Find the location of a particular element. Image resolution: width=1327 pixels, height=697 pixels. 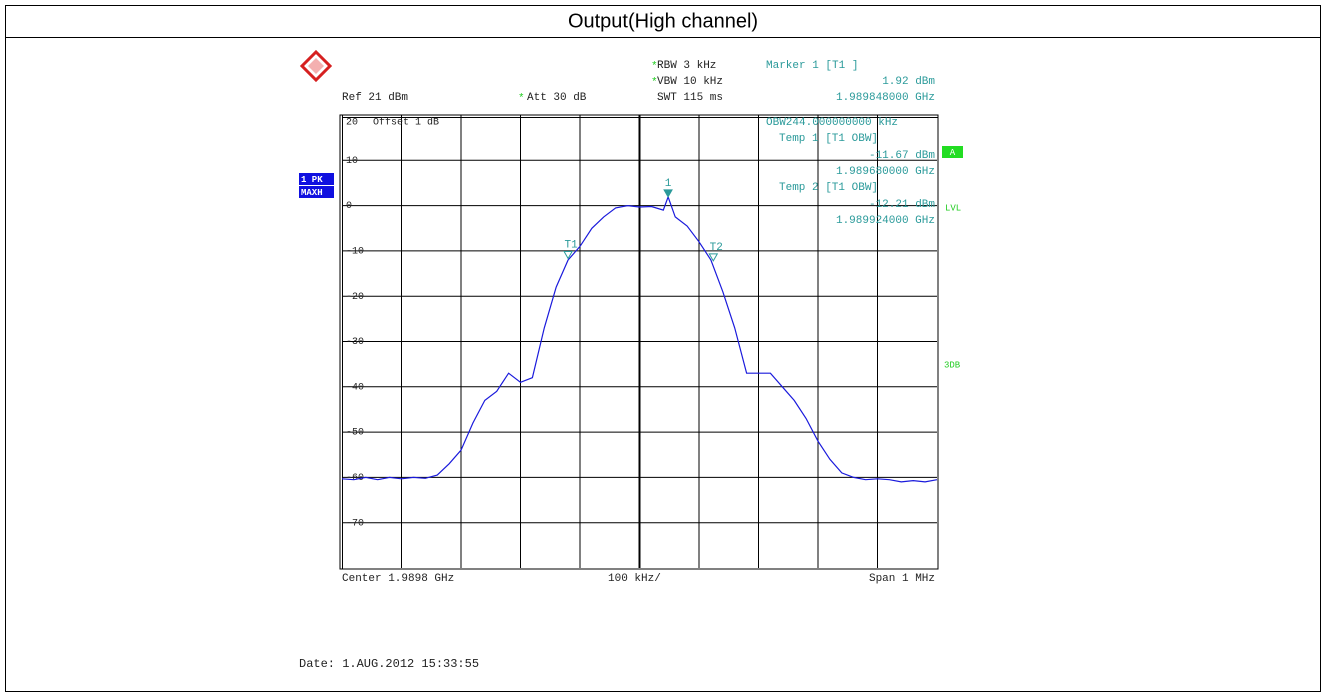

marker-label: T2 is located at coordinates (716, 248).